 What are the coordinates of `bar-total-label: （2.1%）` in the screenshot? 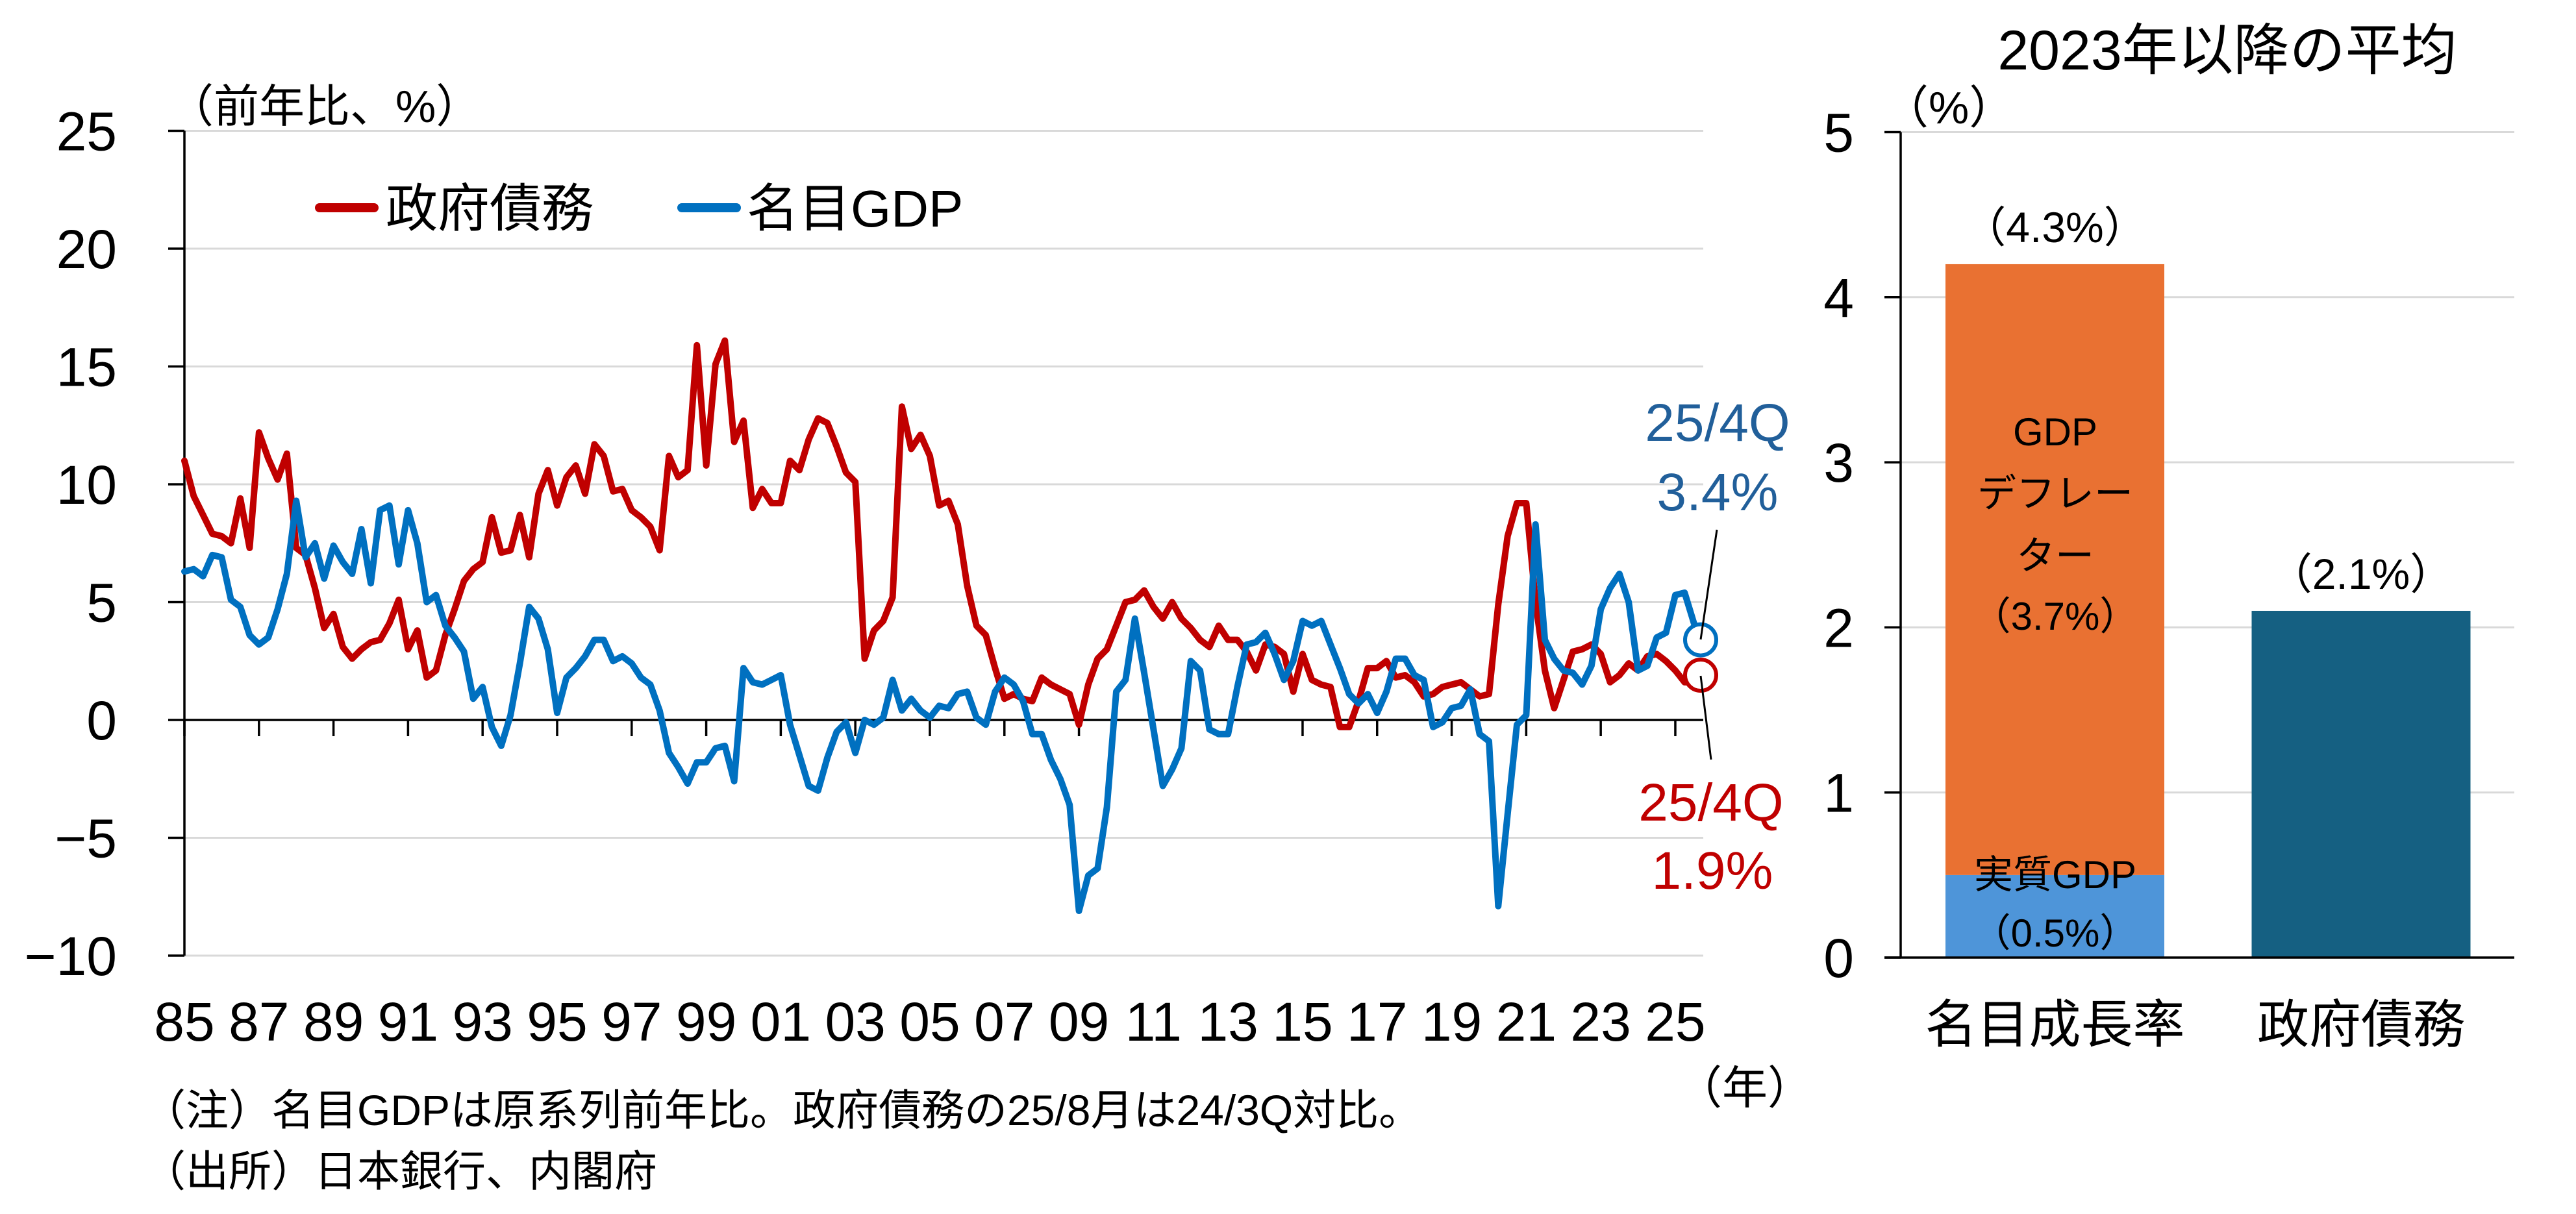 It's located at (2361, 574).